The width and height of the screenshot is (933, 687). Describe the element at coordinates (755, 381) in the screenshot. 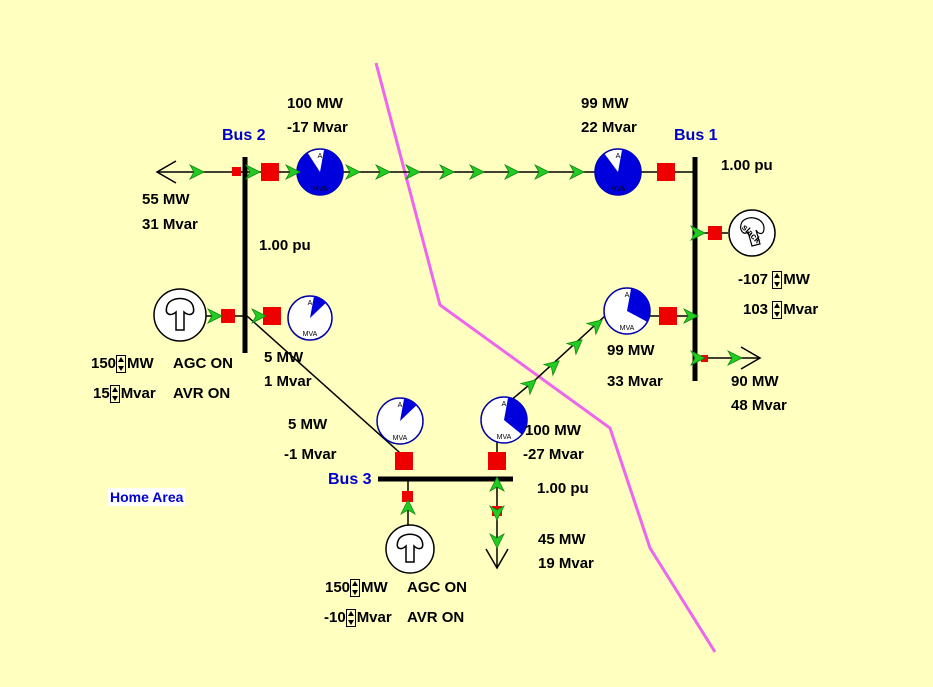

I see `load-bus1-mw: 90 MW` at that location.